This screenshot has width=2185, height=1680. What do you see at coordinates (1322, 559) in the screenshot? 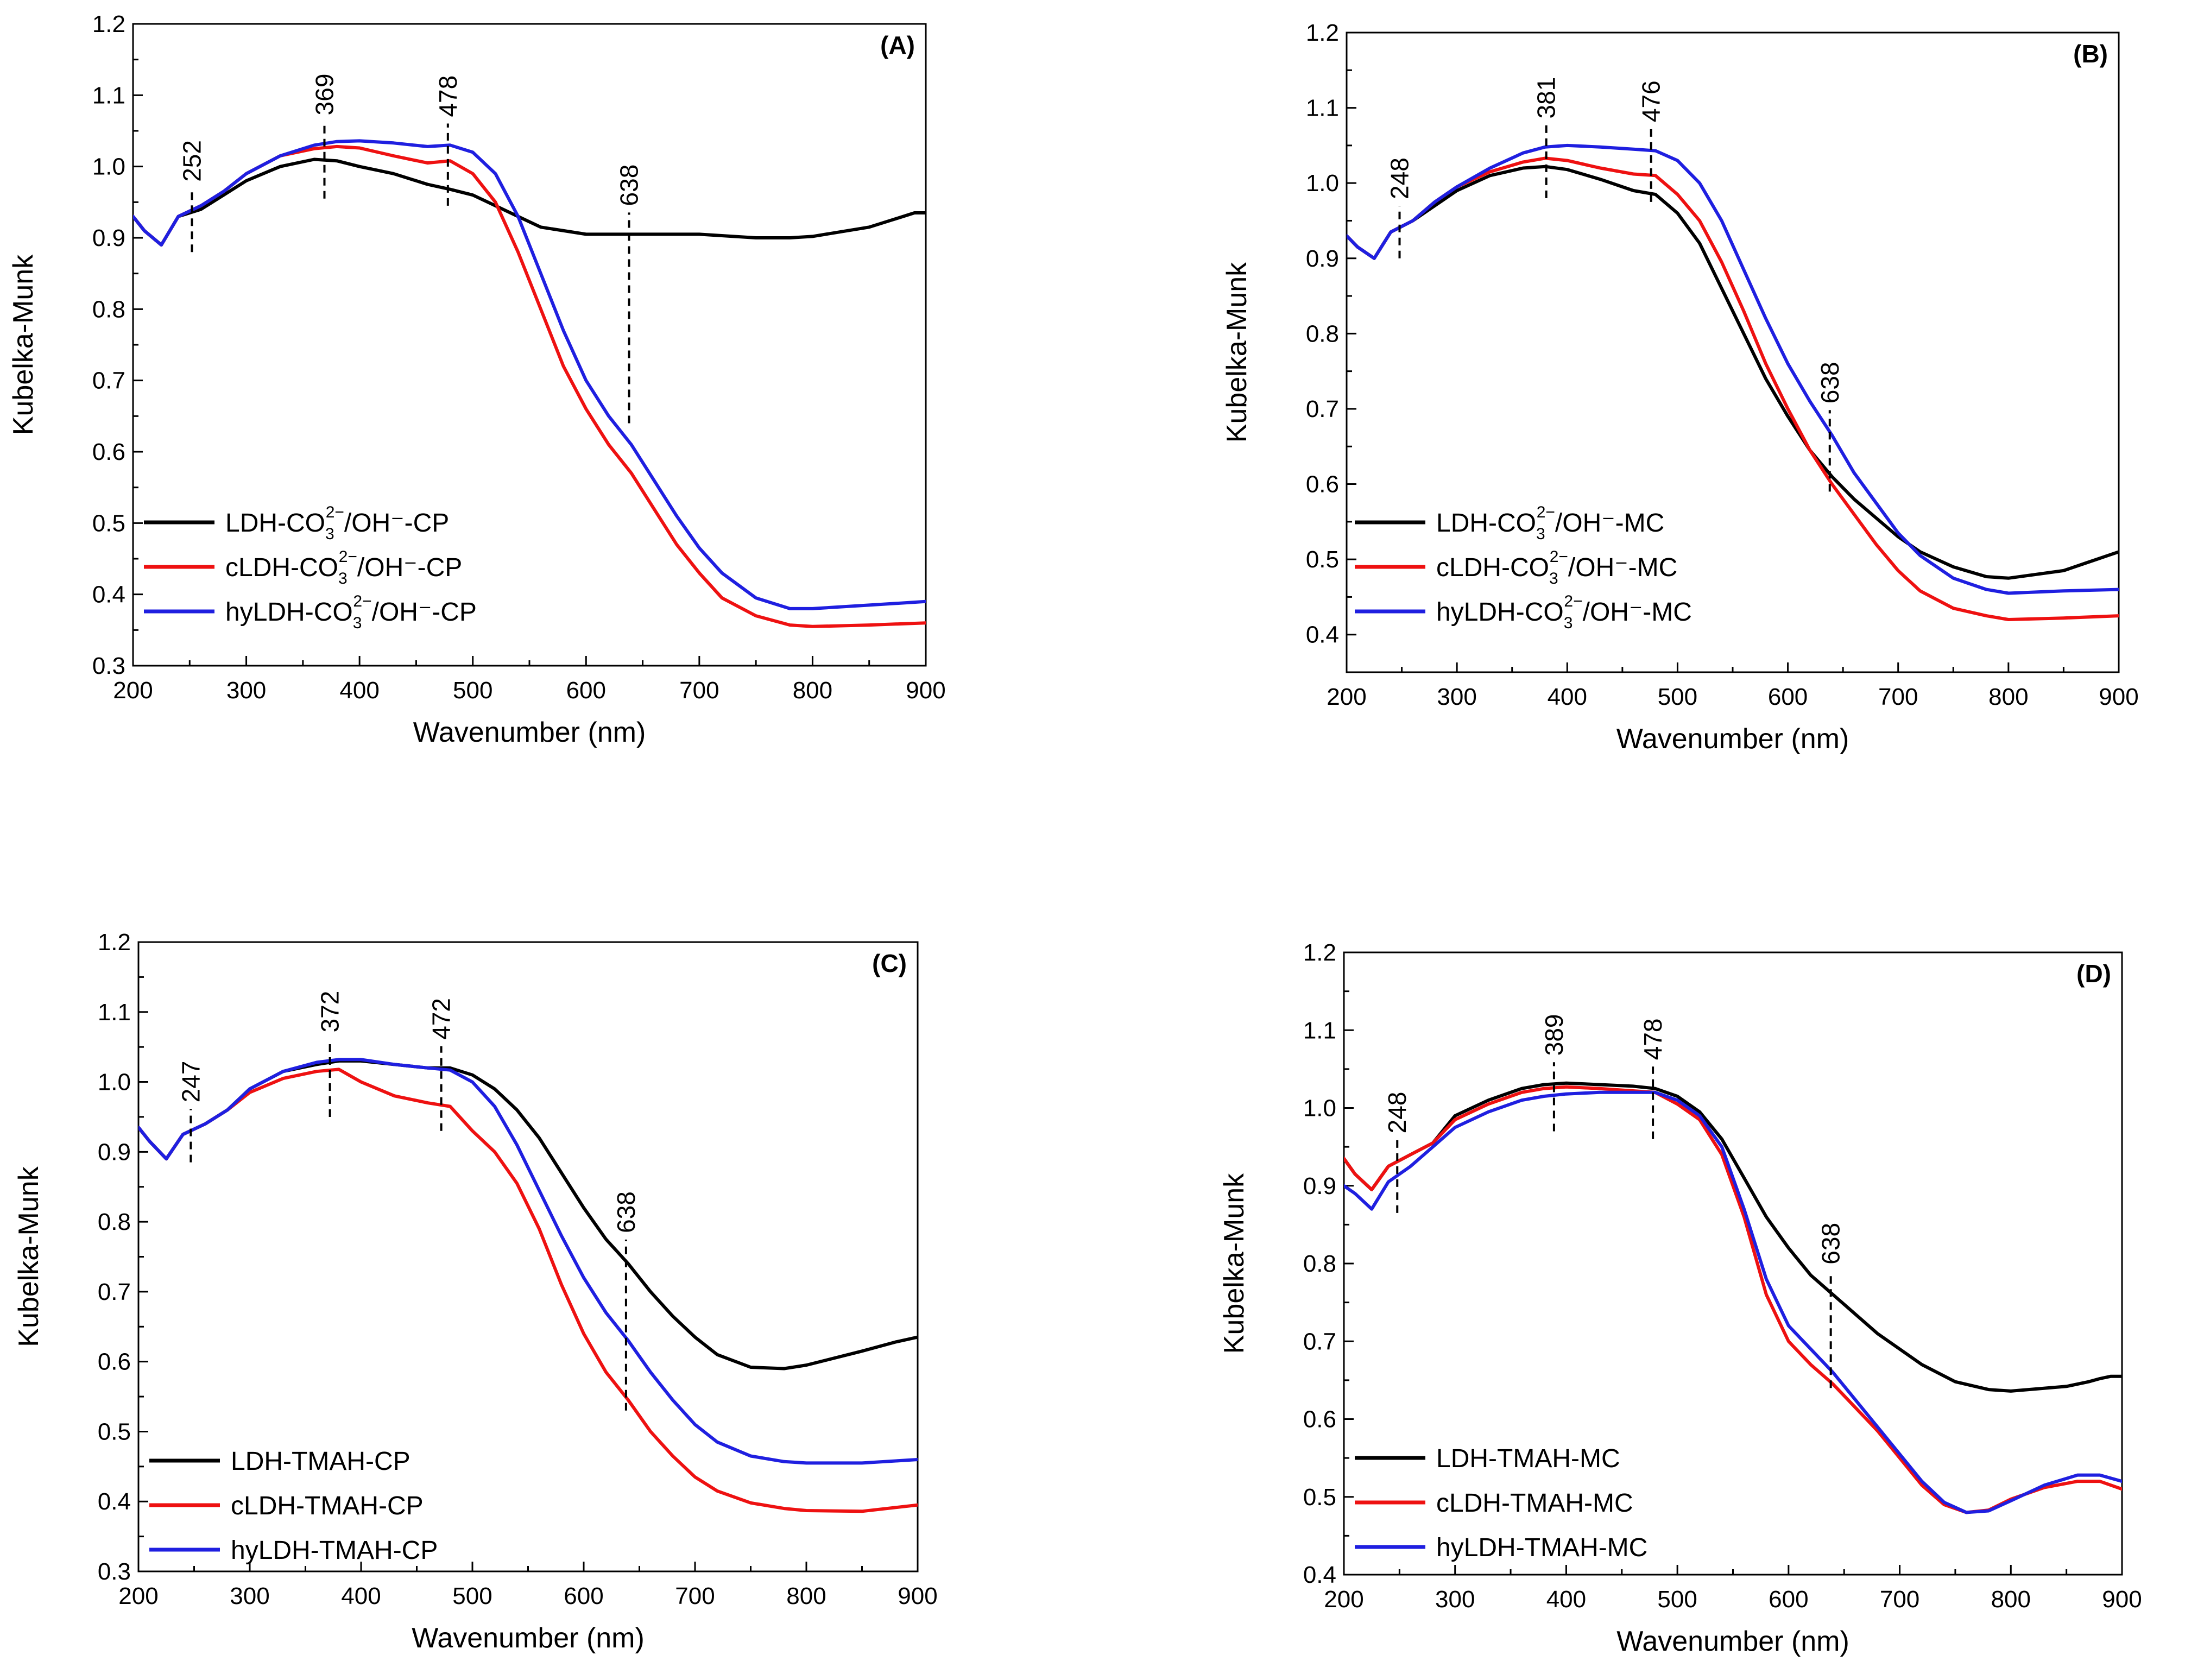
I see `y-tick-label: 0.5` at bounding box center [1322, 559].